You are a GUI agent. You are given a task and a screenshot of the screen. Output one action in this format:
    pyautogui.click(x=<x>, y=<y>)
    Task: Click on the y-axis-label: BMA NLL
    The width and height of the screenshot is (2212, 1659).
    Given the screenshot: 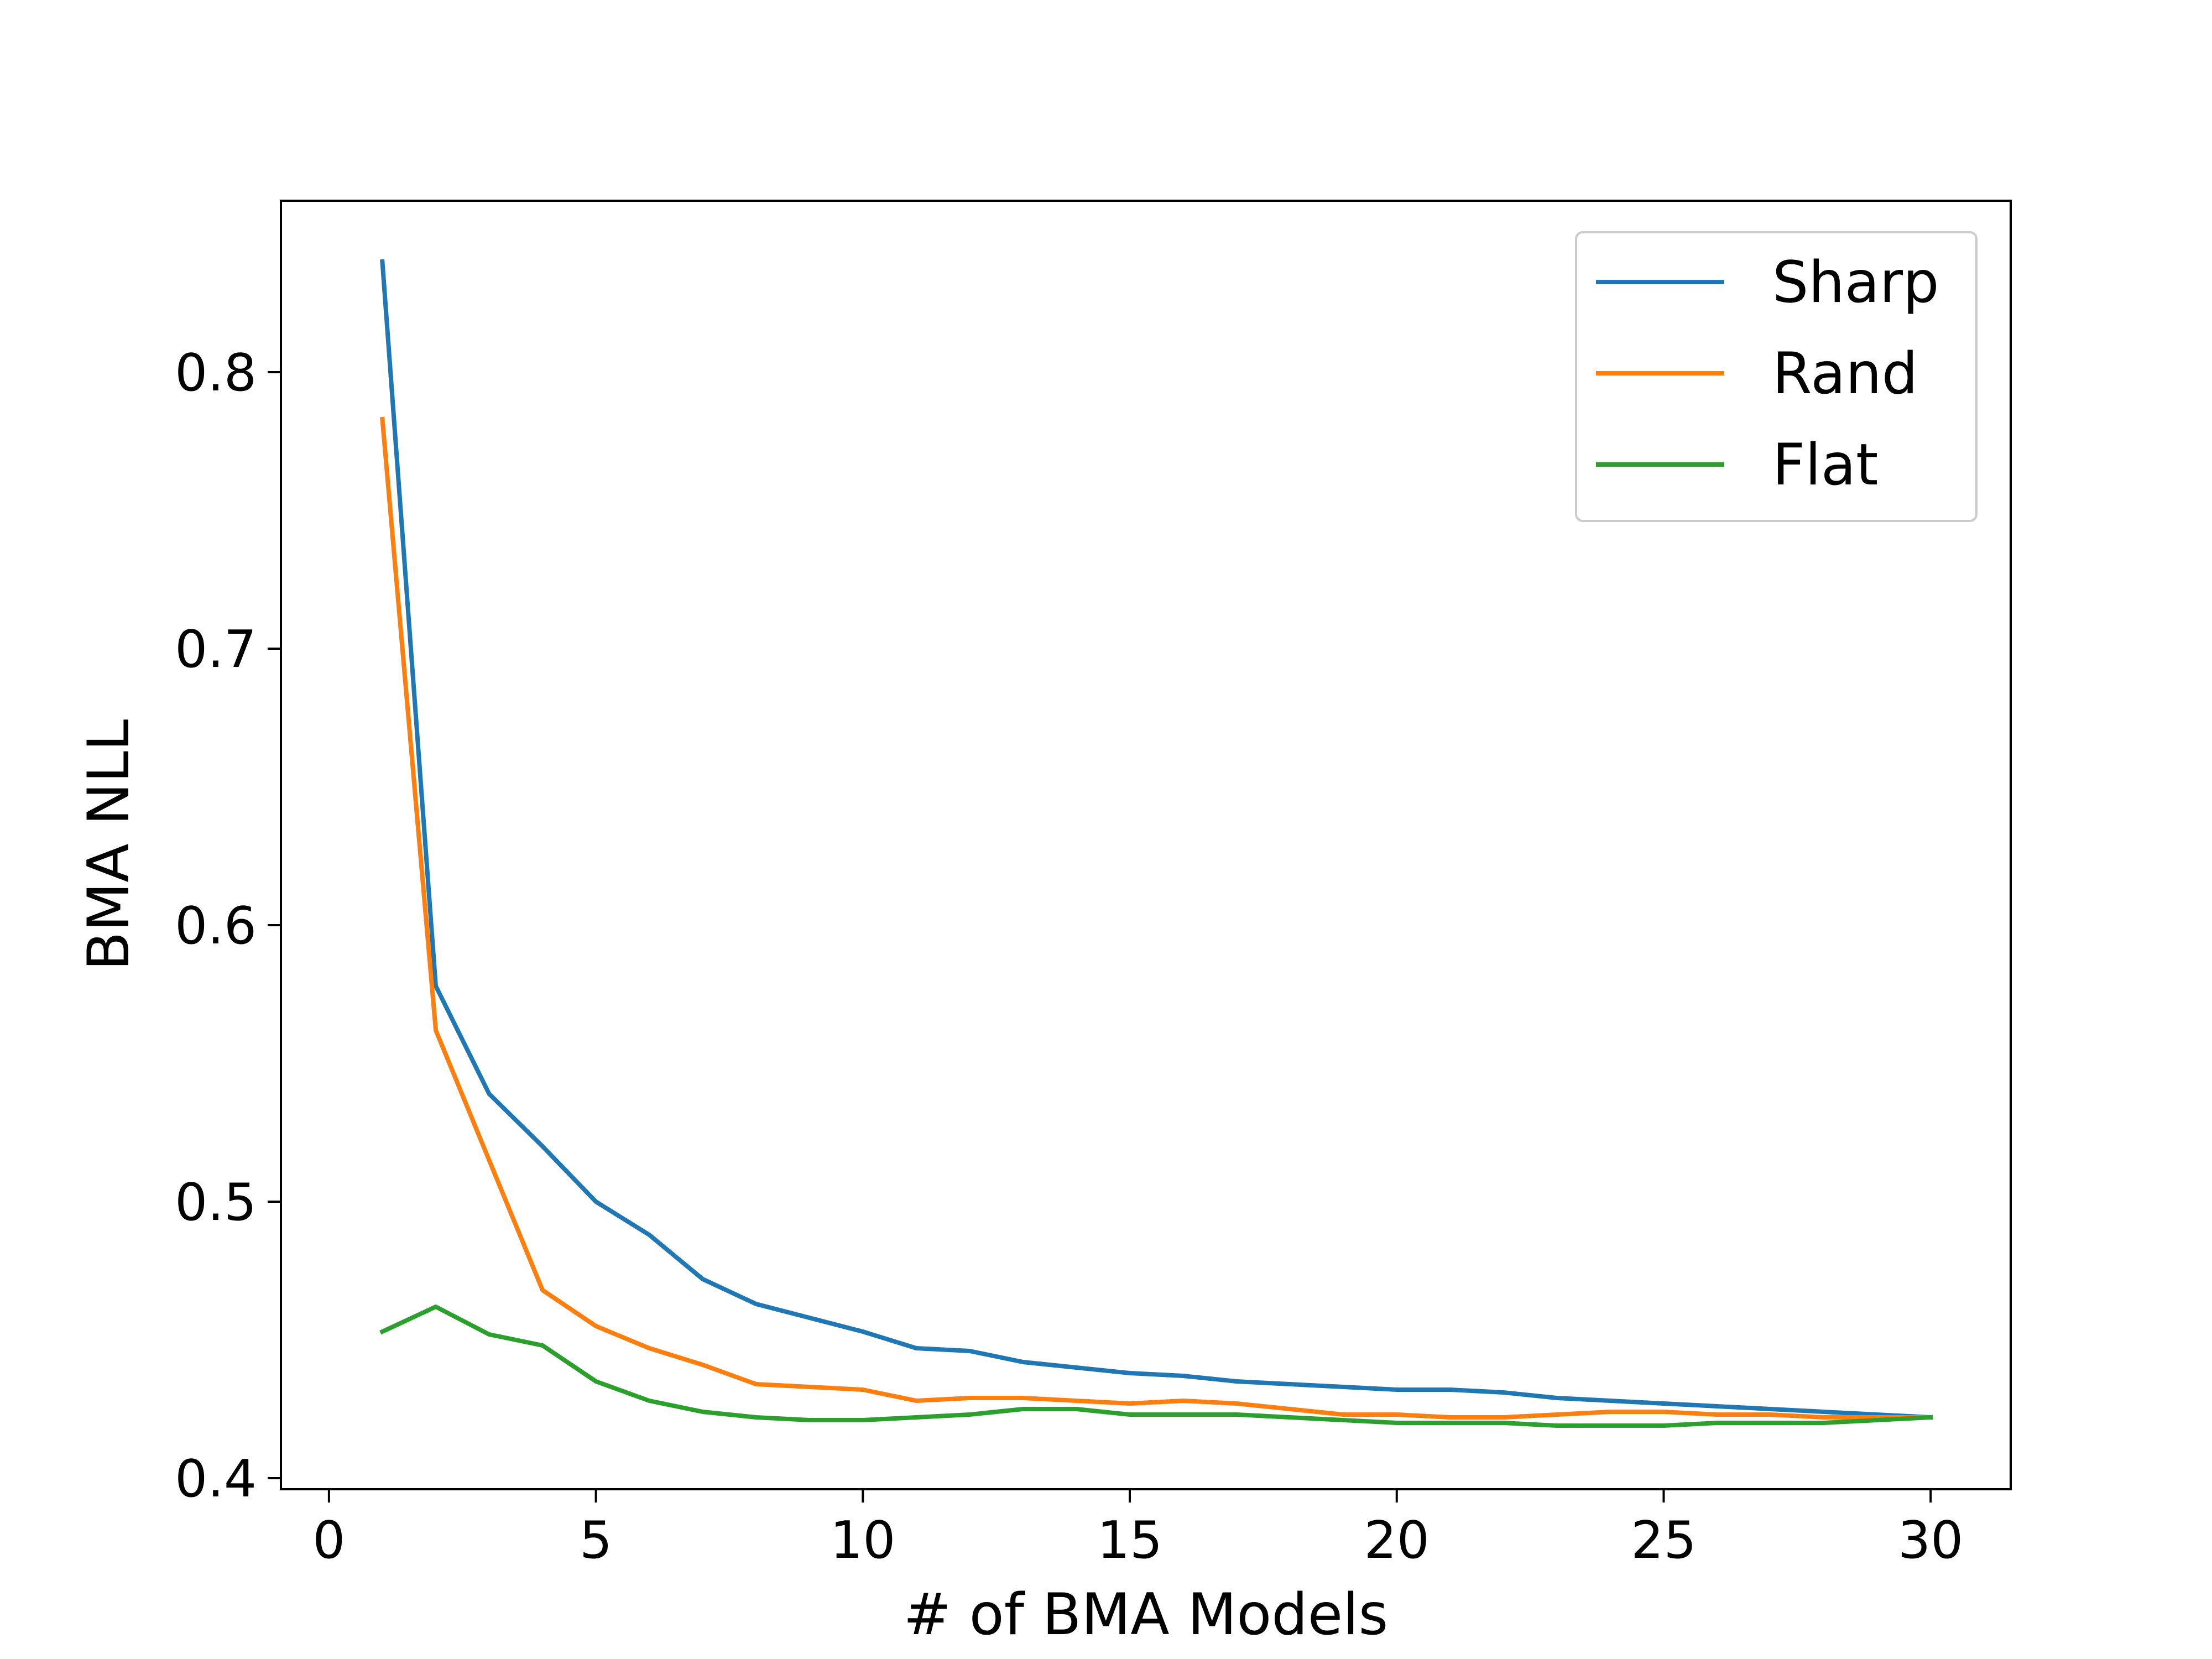 What is the action you would take?
    pyautogui.click(x=109, y=845)
    